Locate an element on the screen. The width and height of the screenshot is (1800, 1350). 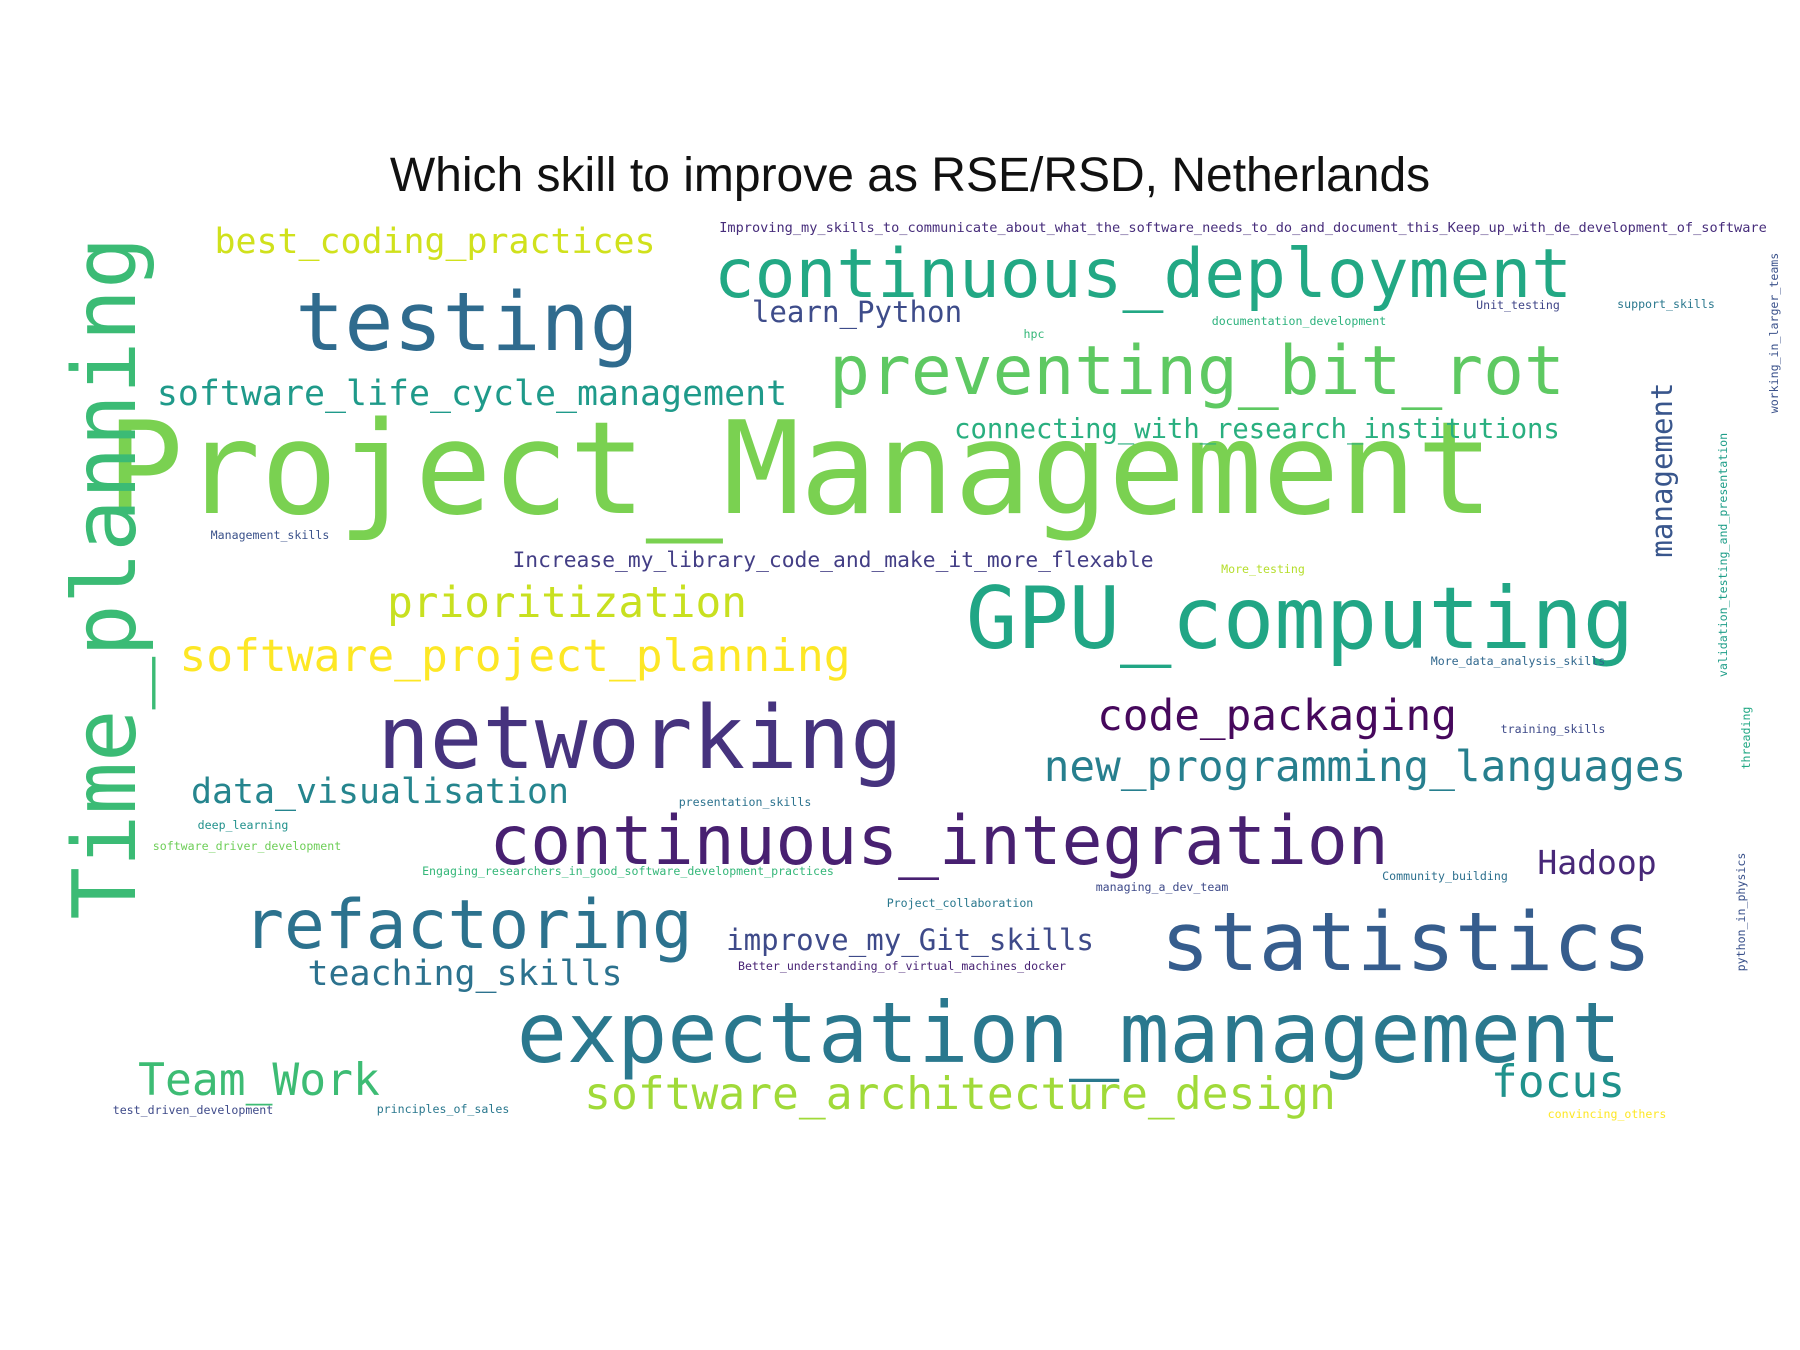
word-3: networking is located at coordinates (640, 738).